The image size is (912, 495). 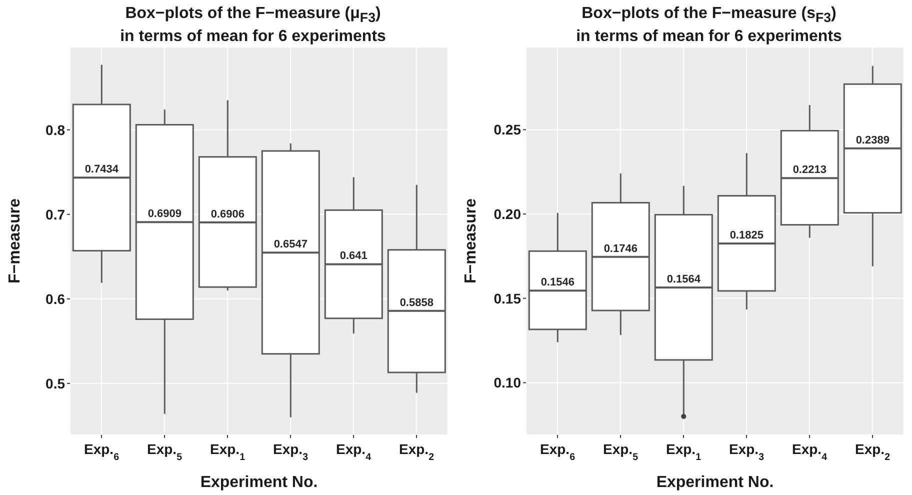 I want to click on text: 0.1564, so click(x=683, y=280).